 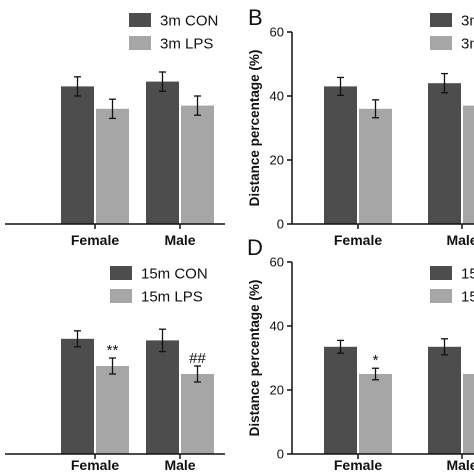 What do you see at coordinates (189, 21) in the screenshot?
I see `legend-label: 3m CON` at bounding box center [189, 21].